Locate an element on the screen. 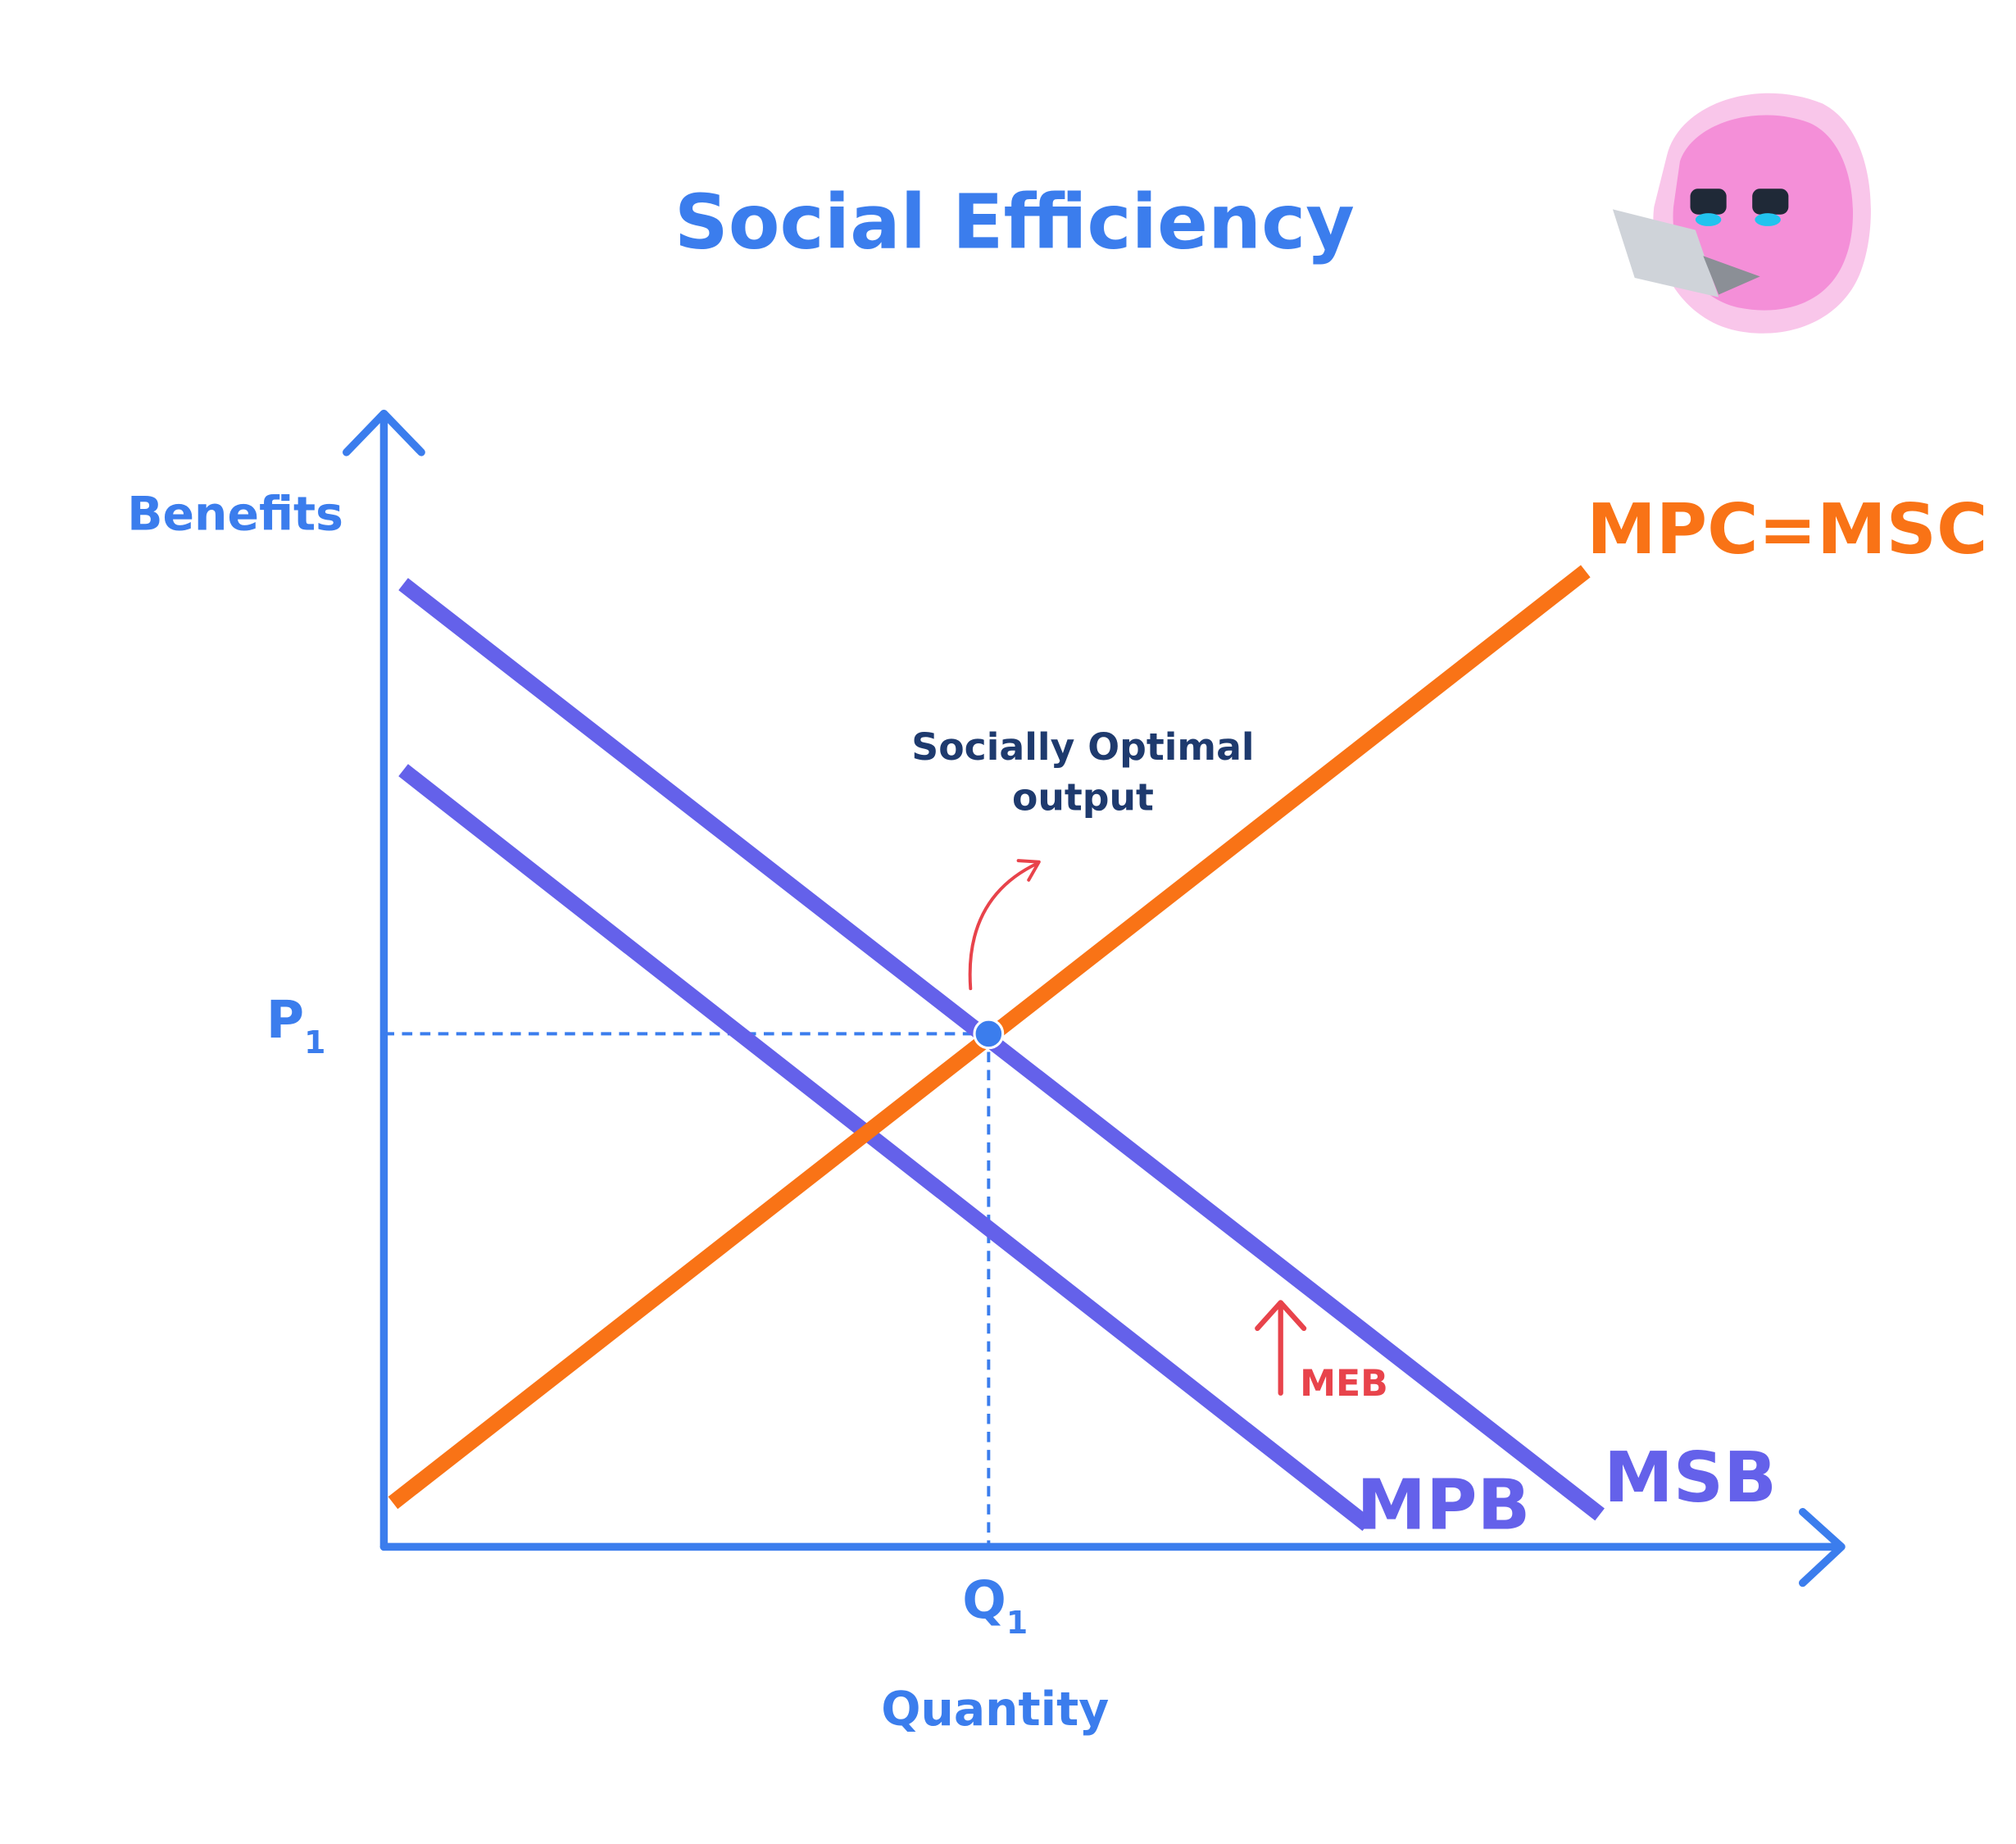 The height and width of the screenshot is (1844, 2016). supply-label: MPC=MSC is located at coordinates (1787, 530).